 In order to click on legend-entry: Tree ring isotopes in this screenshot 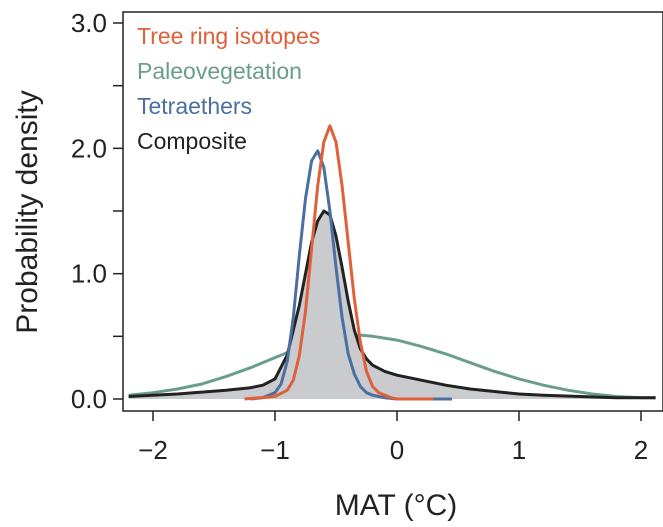, I will do `click(228, 36)`.